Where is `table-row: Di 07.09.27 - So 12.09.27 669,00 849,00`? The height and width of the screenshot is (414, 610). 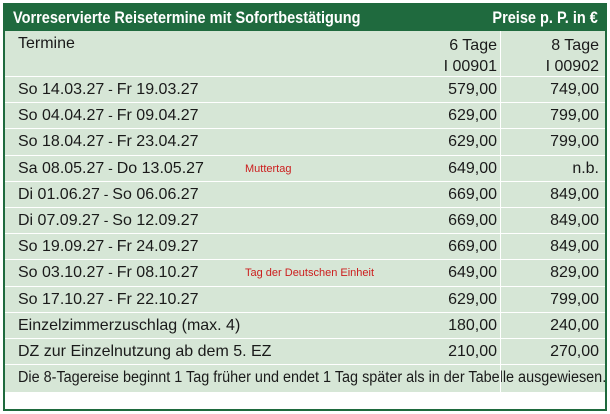 table-row: Di 07.09.27 - So 12.09.27 669,00 849,00 is located at coordinates (305, 221).